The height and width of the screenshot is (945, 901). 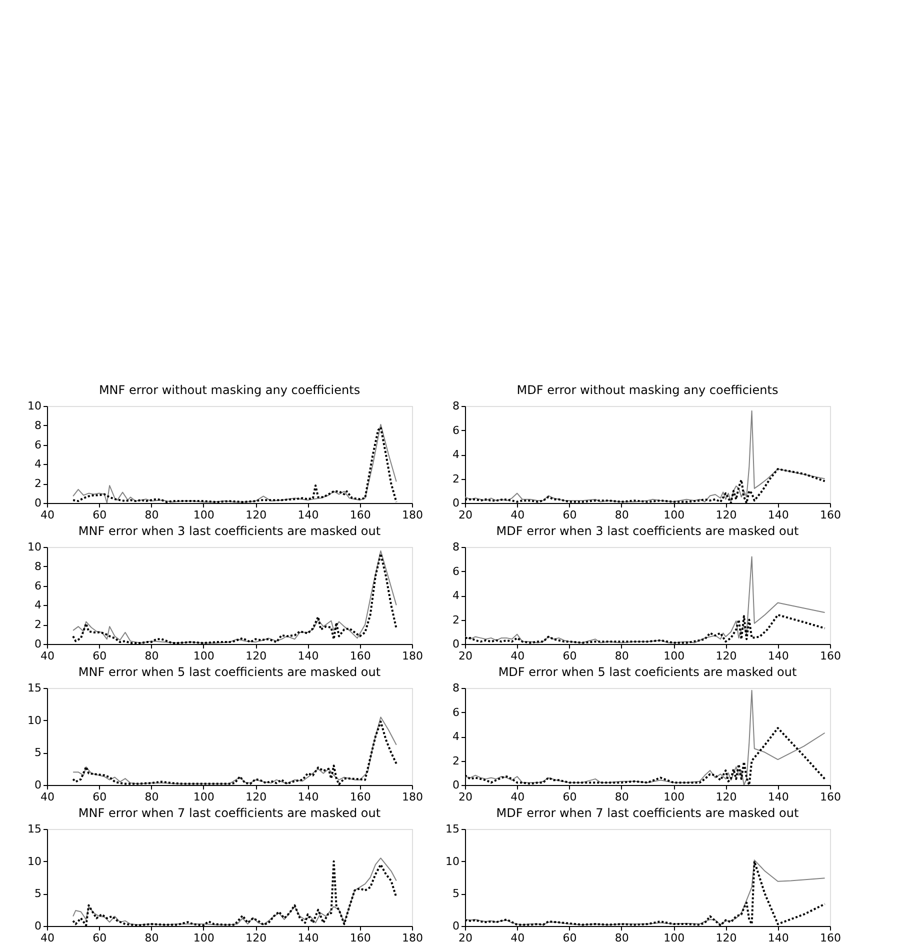 What do you see at coordinates (647, 390) in the screenshot?
I see `chart-title: MDF error without masking any coefficients` at bounding box center [647, 390].